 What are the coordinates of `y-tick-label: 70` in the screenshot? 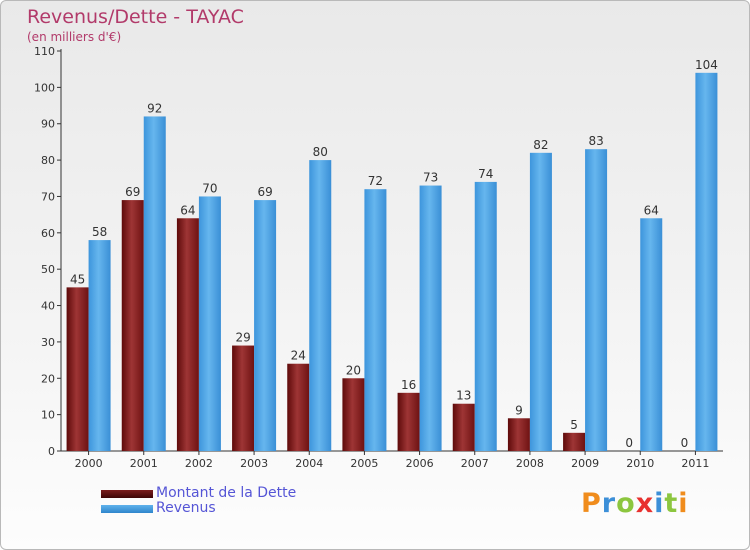 It's located at (48, 196).